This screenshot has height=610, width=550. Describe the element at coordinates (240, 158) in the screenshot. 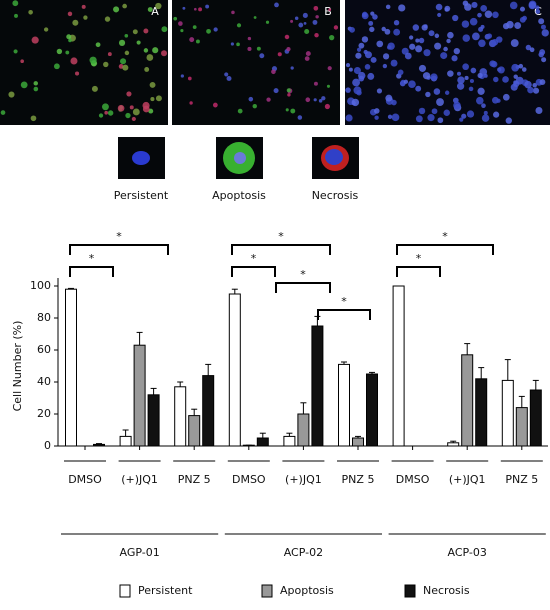

I see `cell-nucleus` at that location.